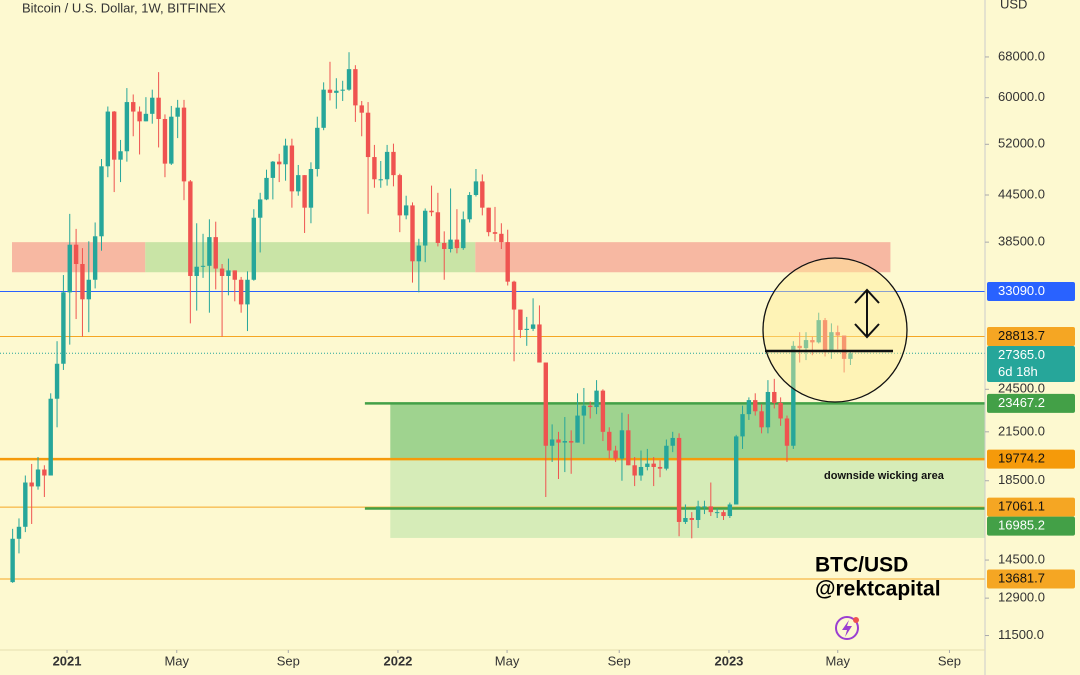 The image size is (1080, 675). I want to click on price-label: 19774.2, so click(1021, 458).